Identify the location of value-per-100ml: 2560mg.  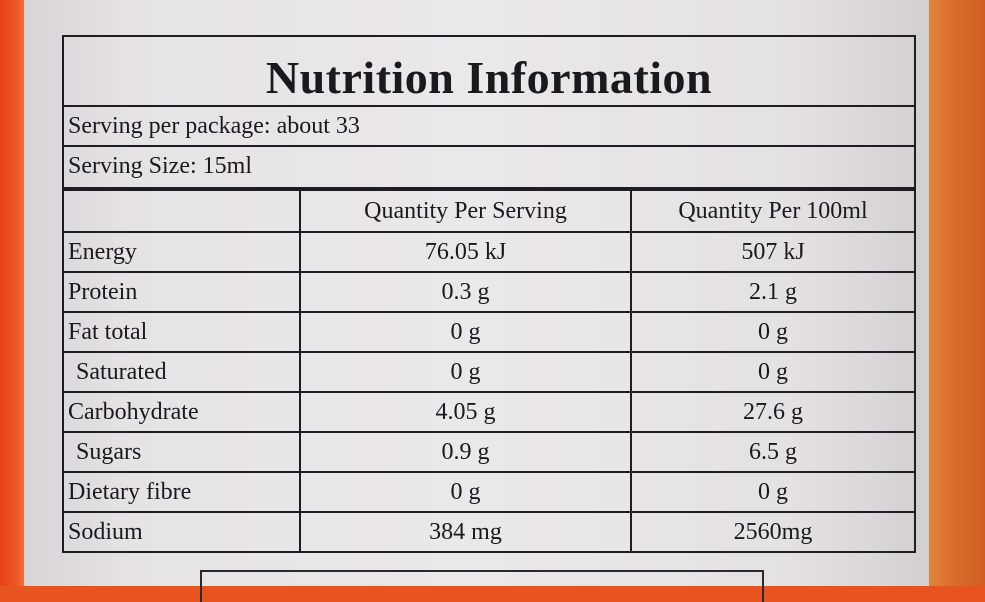
(772, 531).